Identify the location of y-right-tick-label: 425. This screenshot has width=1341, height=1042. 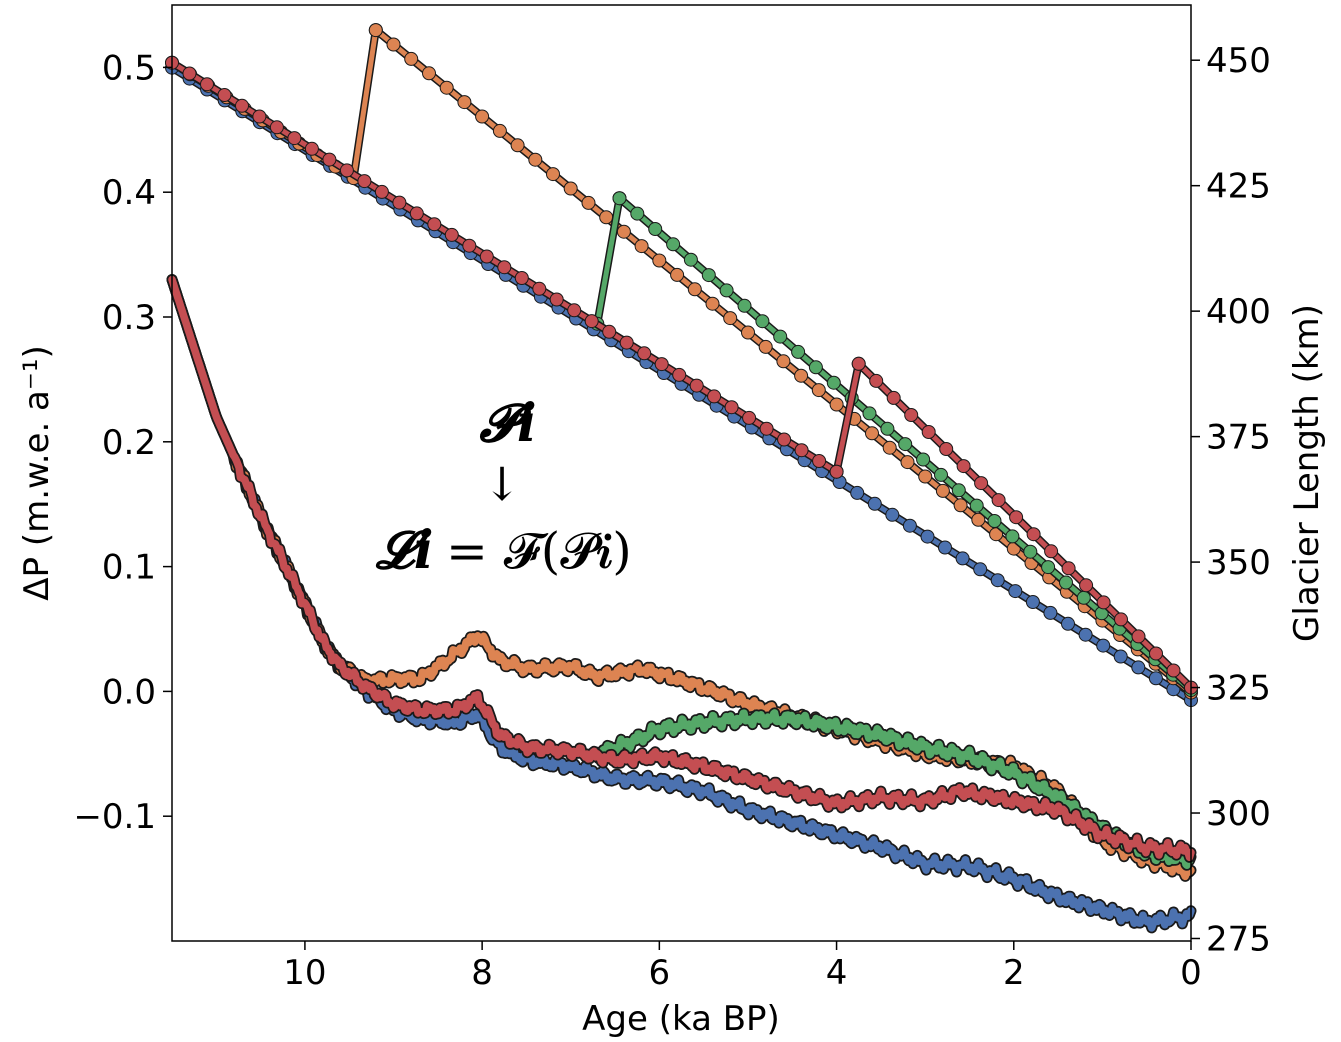
(1238, 187).